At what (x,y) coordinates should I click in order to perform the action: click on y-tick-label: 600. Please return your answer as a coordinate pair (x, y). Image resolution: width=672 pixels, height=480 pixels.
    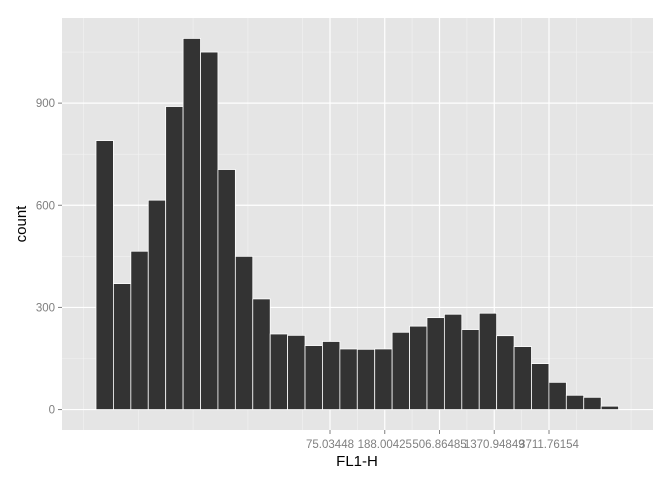
    Looking at the image, I should click on (45, 206).